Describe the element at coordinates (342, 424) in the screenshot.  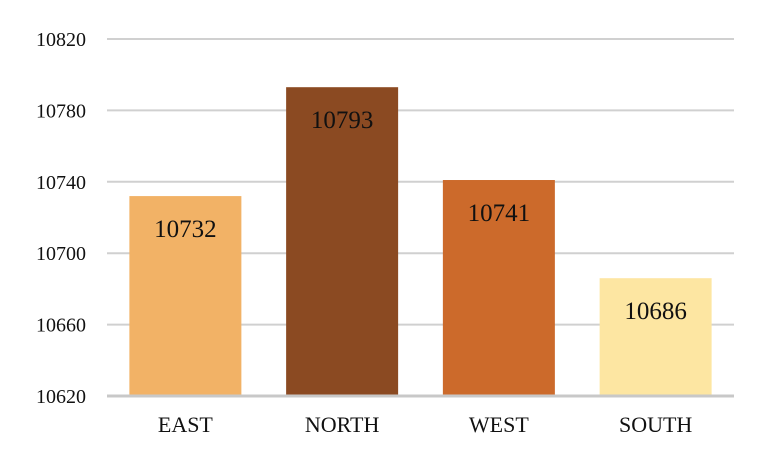
I see `x-category-label: NORTH` at that location.